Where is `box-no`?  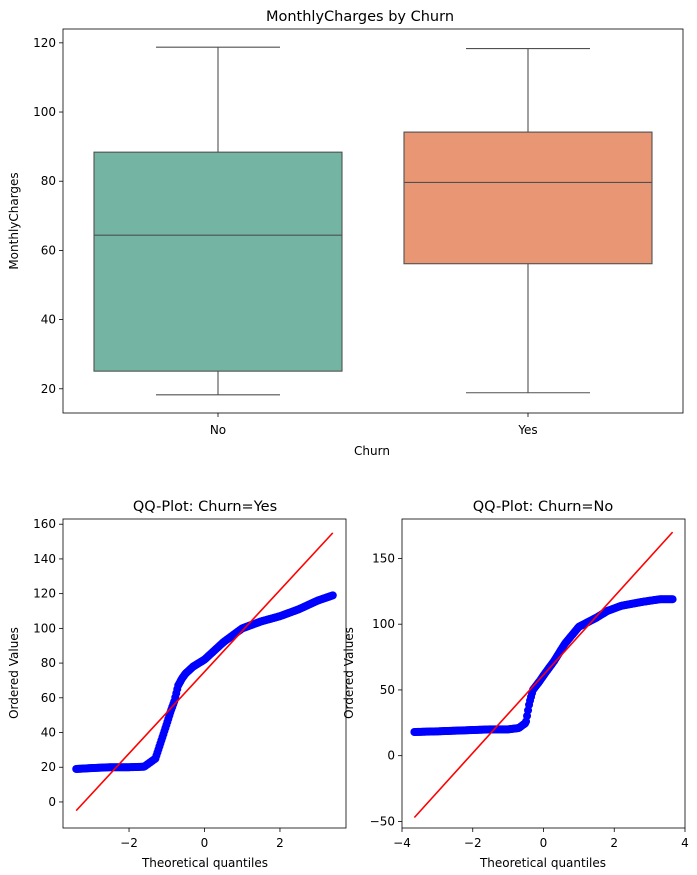 box-no is located at coordinates (218, 261).